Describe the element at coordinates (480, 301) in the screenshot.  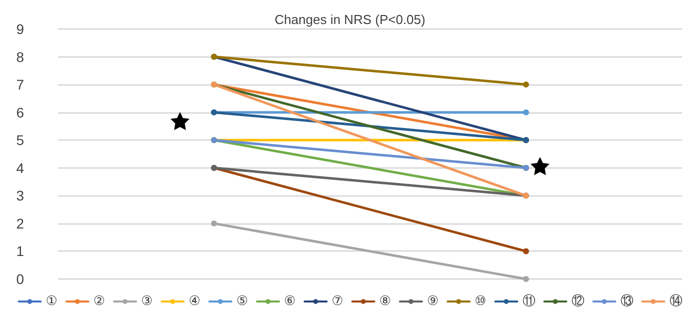
I see `legend-label: ⑩` at that location.